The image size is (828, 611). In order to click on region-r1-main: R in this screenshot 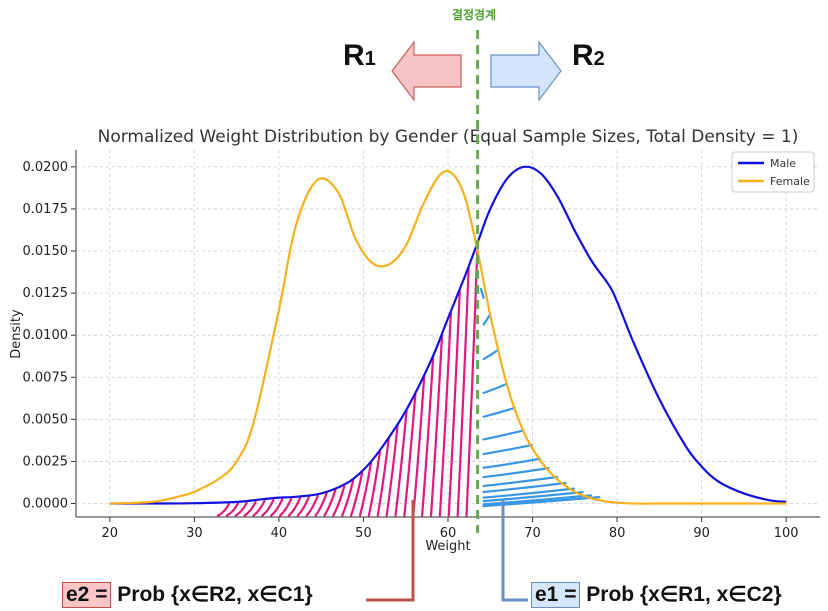, I will do `click(354, 55)`.